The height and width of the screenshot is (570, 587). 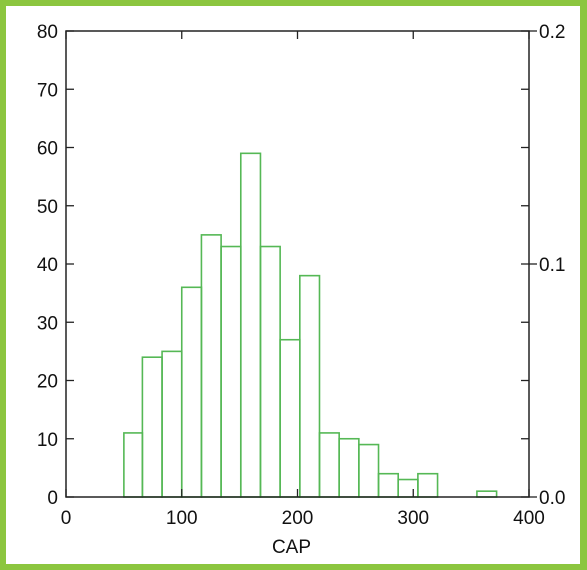 I want to click on y2-axis-tick-label: 0.2, so click(x=552, y=32).